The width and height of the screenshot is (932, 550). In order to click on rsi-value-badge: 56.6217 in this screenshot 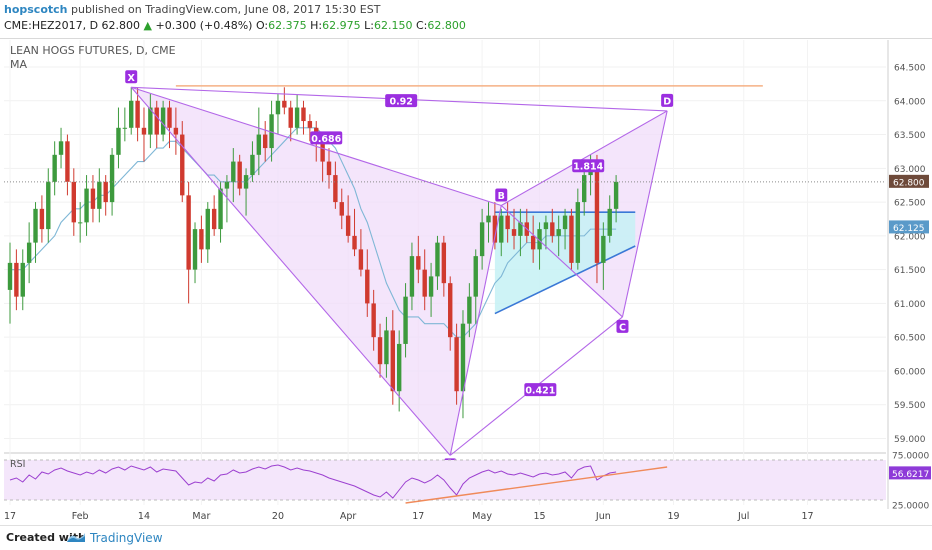, I will do `click(910, 473)`.